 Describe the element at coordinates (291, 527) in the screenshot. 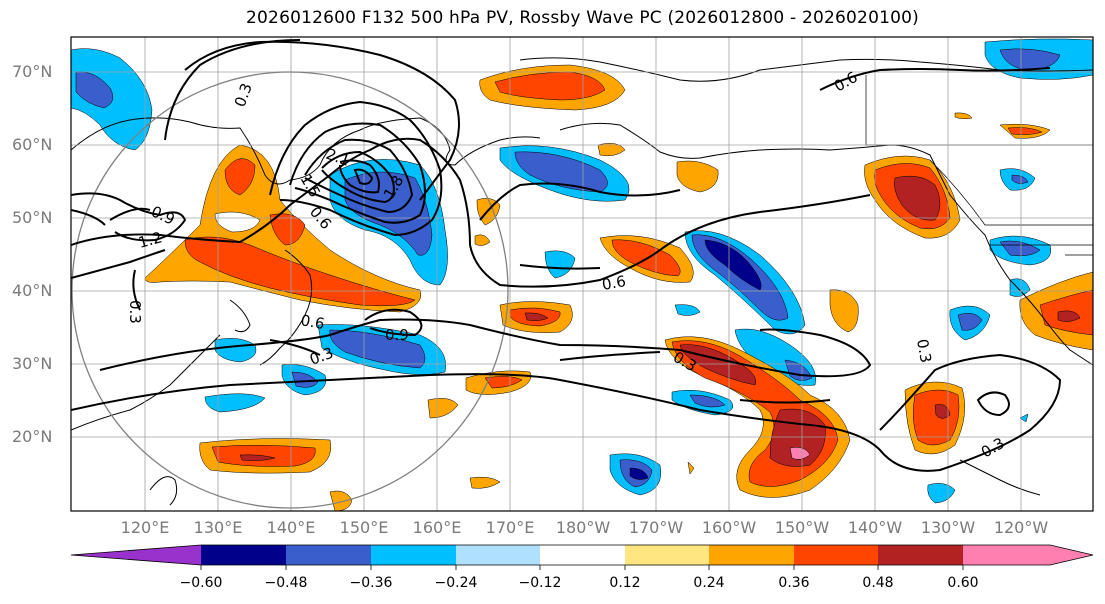

I see `lon-label: 140°E` at that location.